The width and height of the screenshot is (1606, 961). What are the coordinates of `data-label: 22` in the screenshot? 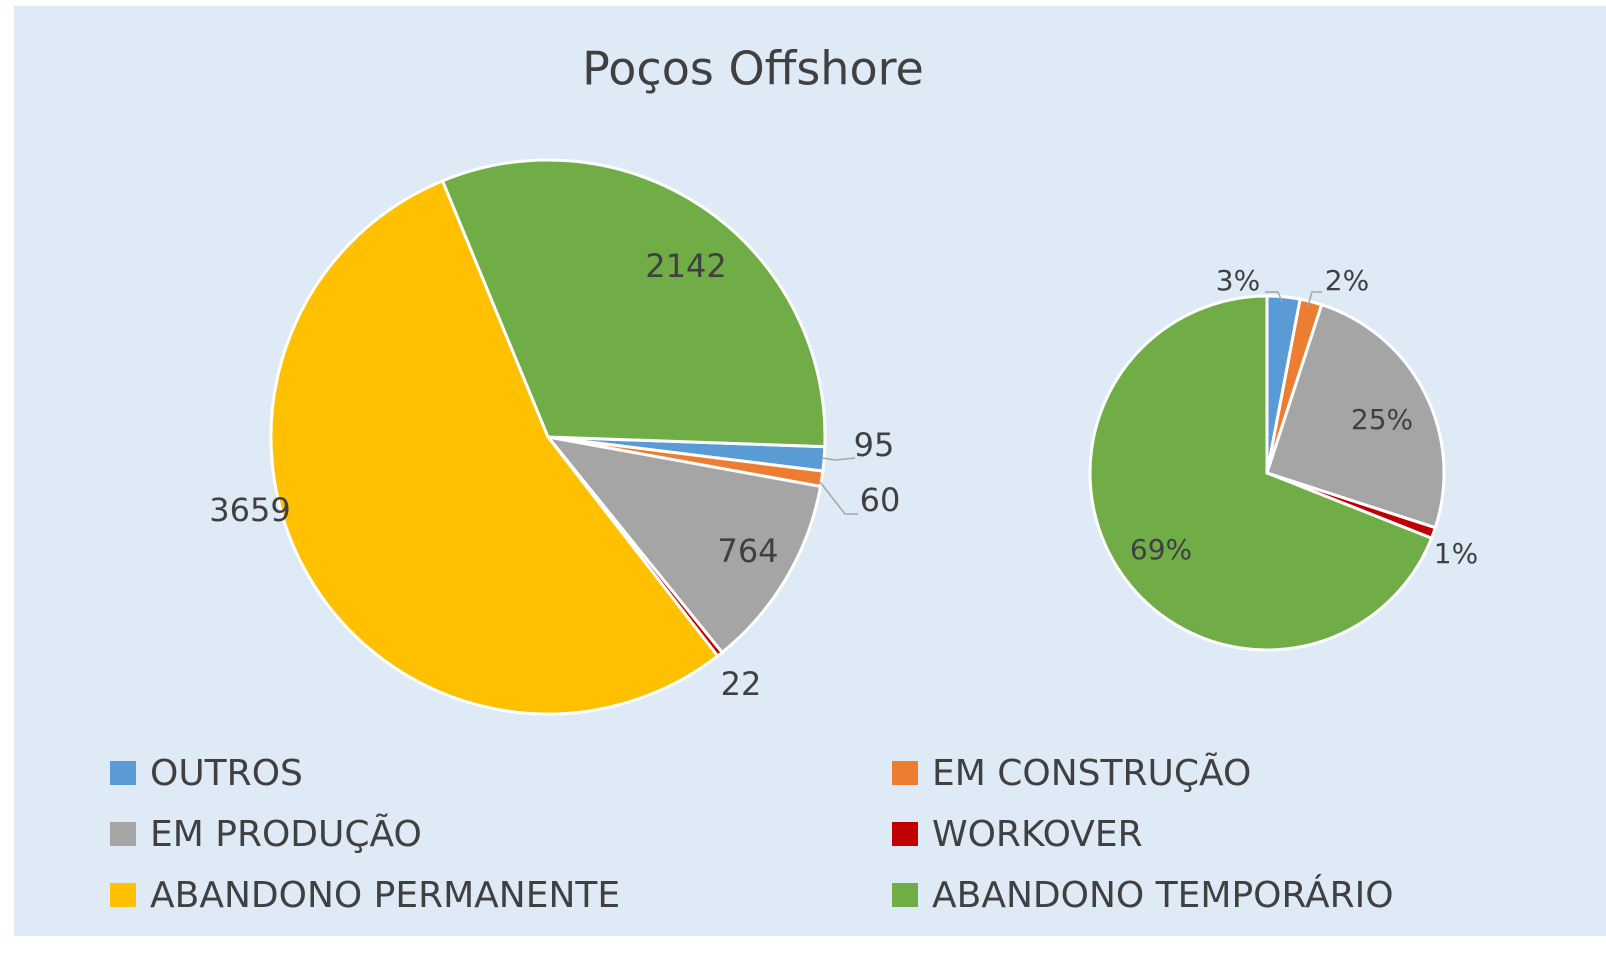 It's located at (741, 684).